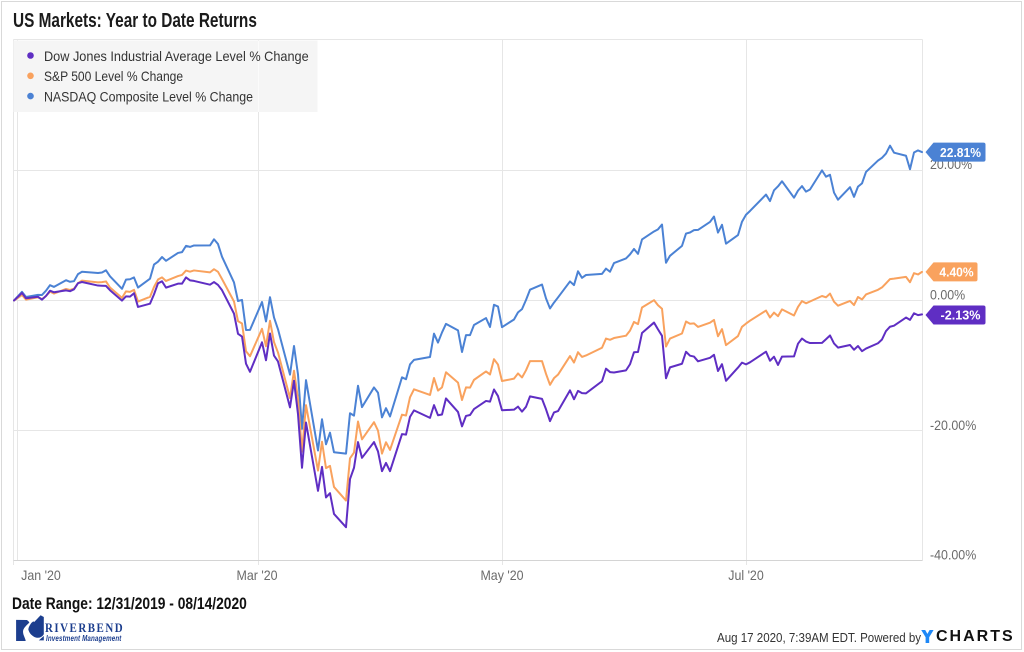  I want to click on svg-text: 0.00%, so click(948, 295).